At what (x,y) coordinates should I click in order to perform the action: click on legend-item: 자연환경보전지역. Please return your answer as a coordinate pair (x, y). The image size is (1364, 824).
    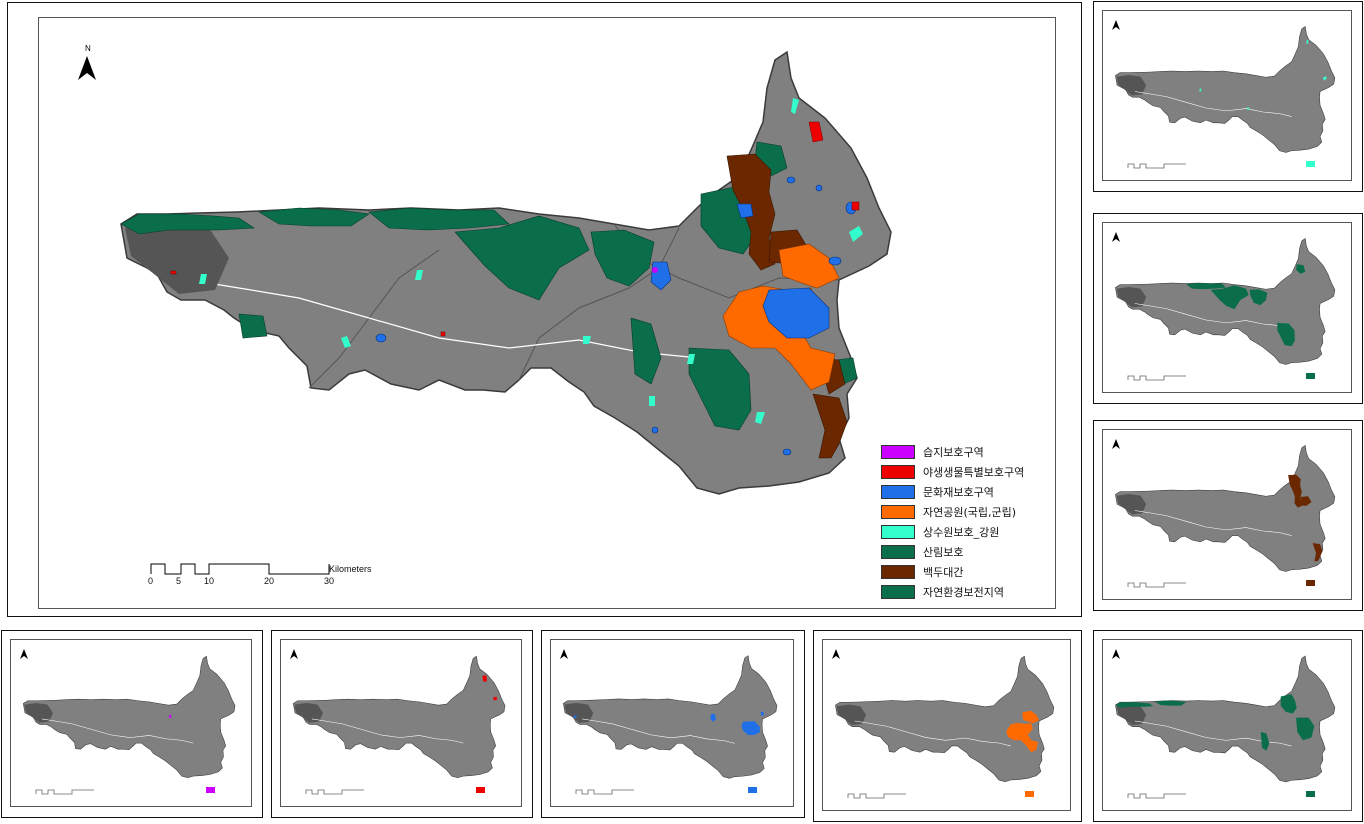
    Looking at the image, I should click on (942, 592).